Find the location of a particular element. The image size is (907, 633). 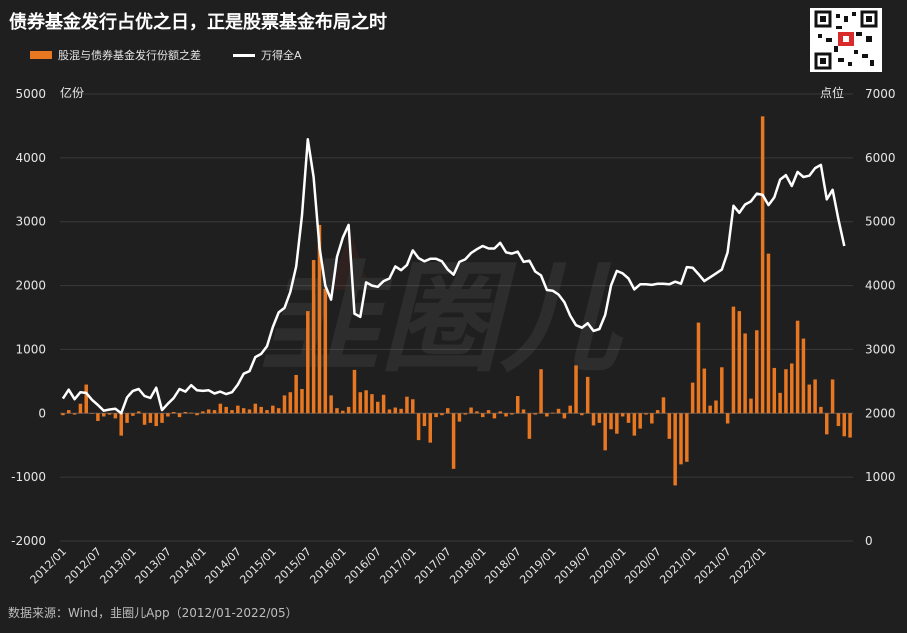

legend-item-line: 万得全A is located at coordinates (267, 55).